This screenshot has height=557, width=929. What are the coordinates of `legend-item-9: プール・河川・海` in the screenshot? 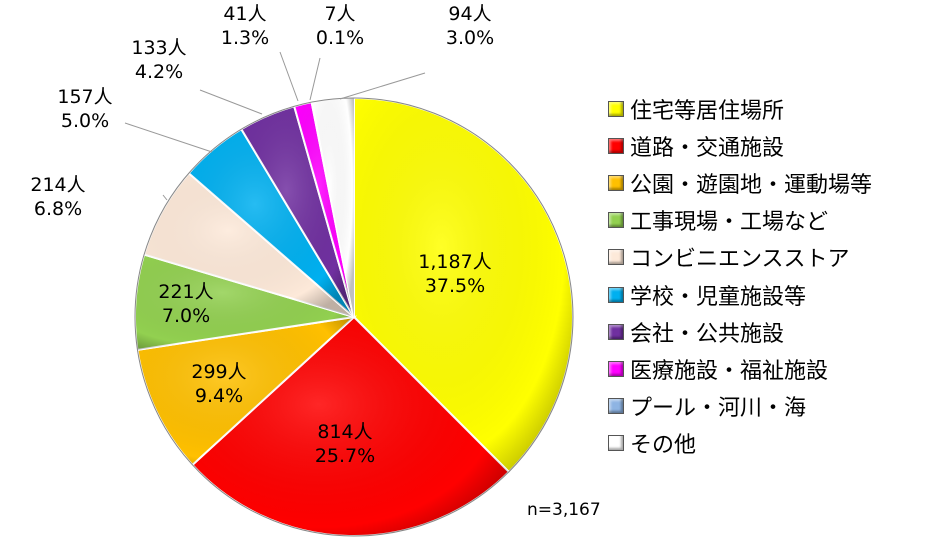 It's located at (768, 406).